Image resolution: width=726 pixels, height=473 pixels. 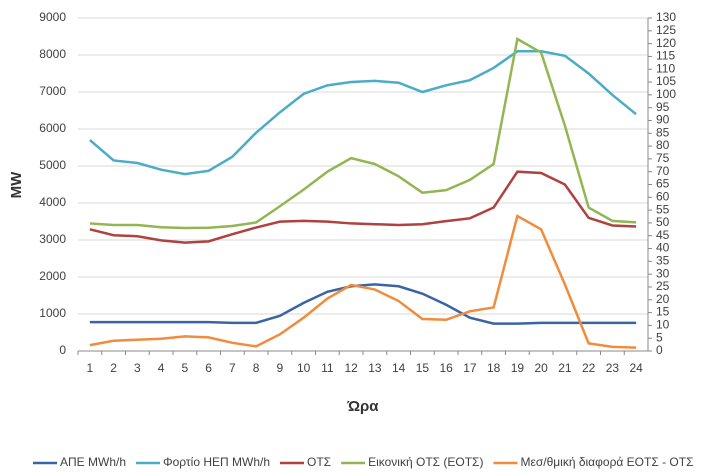 I want to click on y-tick-label: 6000, so click(x=52, y=128).